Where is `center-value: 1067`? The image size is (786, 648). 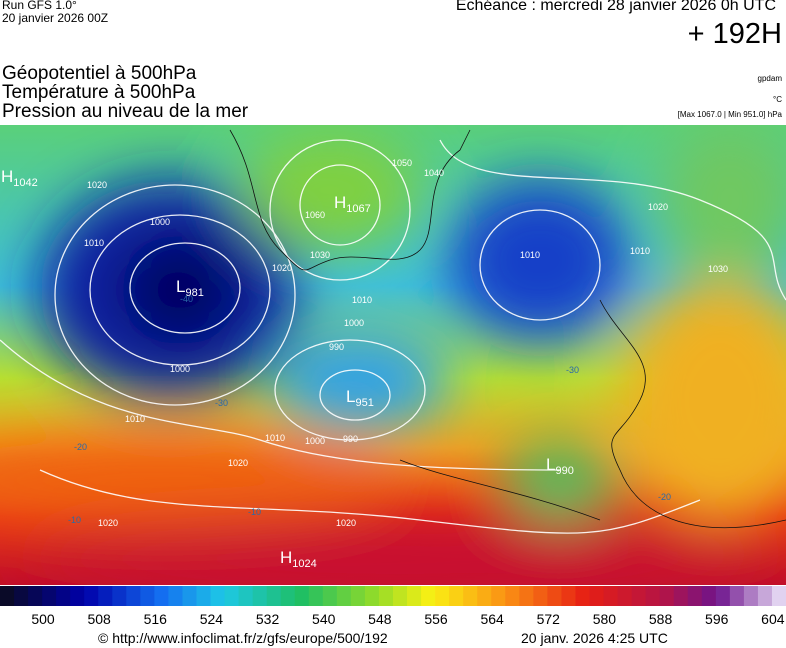
center-value: 1067 is located at coordinates (358, 209).